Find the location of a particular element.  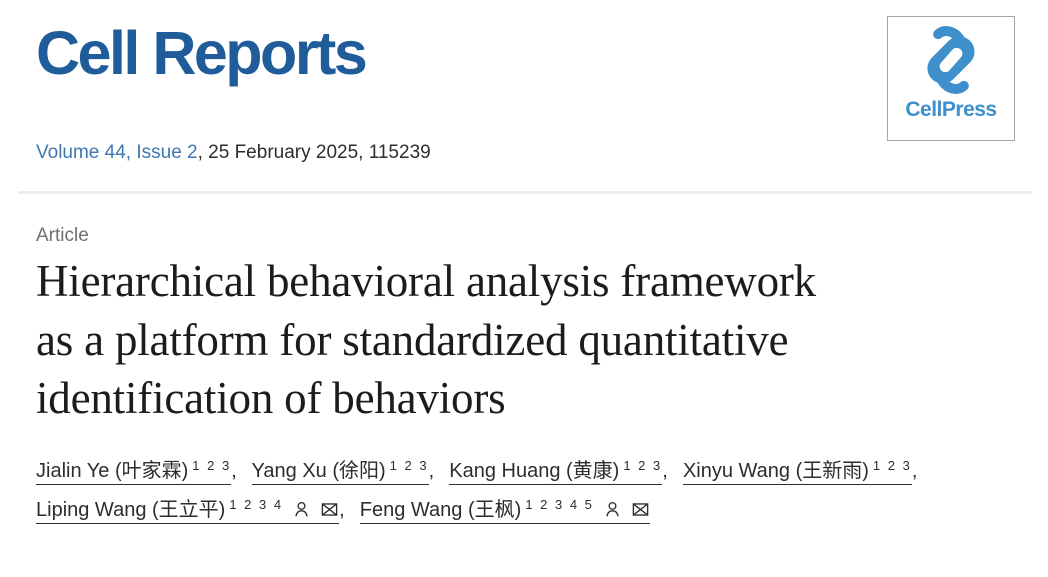

cellpress-swirl-icon is located at coordinates (951, 60).